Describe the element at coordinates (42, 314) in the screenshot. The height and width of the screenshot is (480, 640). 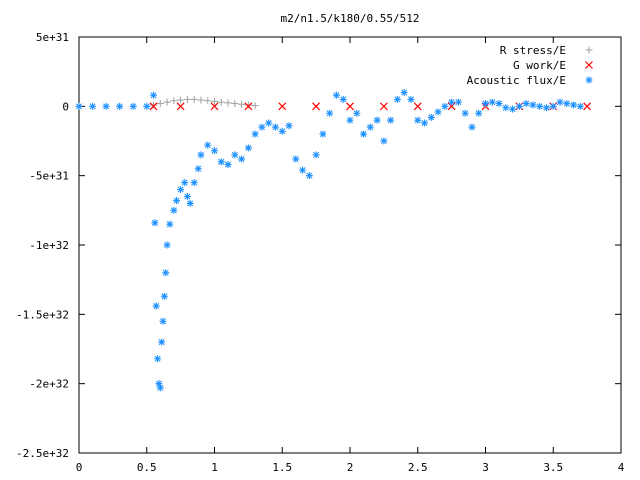
I see `y-tick-label: -1.5e+32` at that location.